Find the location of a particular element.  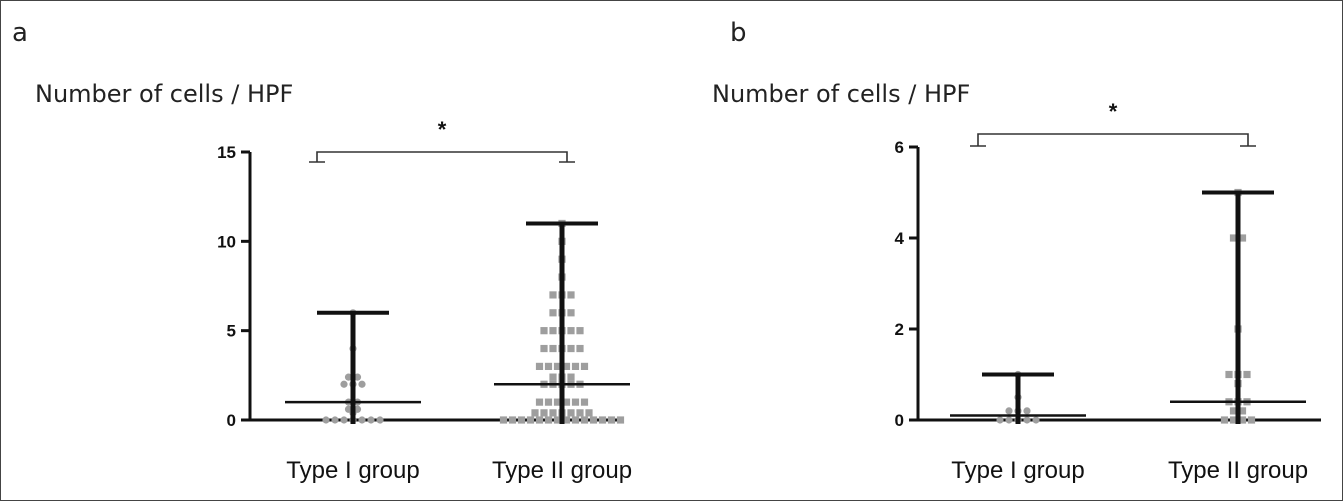

y-axis-label-a: Number of cells / HPF is located at coordinates (164, 94).